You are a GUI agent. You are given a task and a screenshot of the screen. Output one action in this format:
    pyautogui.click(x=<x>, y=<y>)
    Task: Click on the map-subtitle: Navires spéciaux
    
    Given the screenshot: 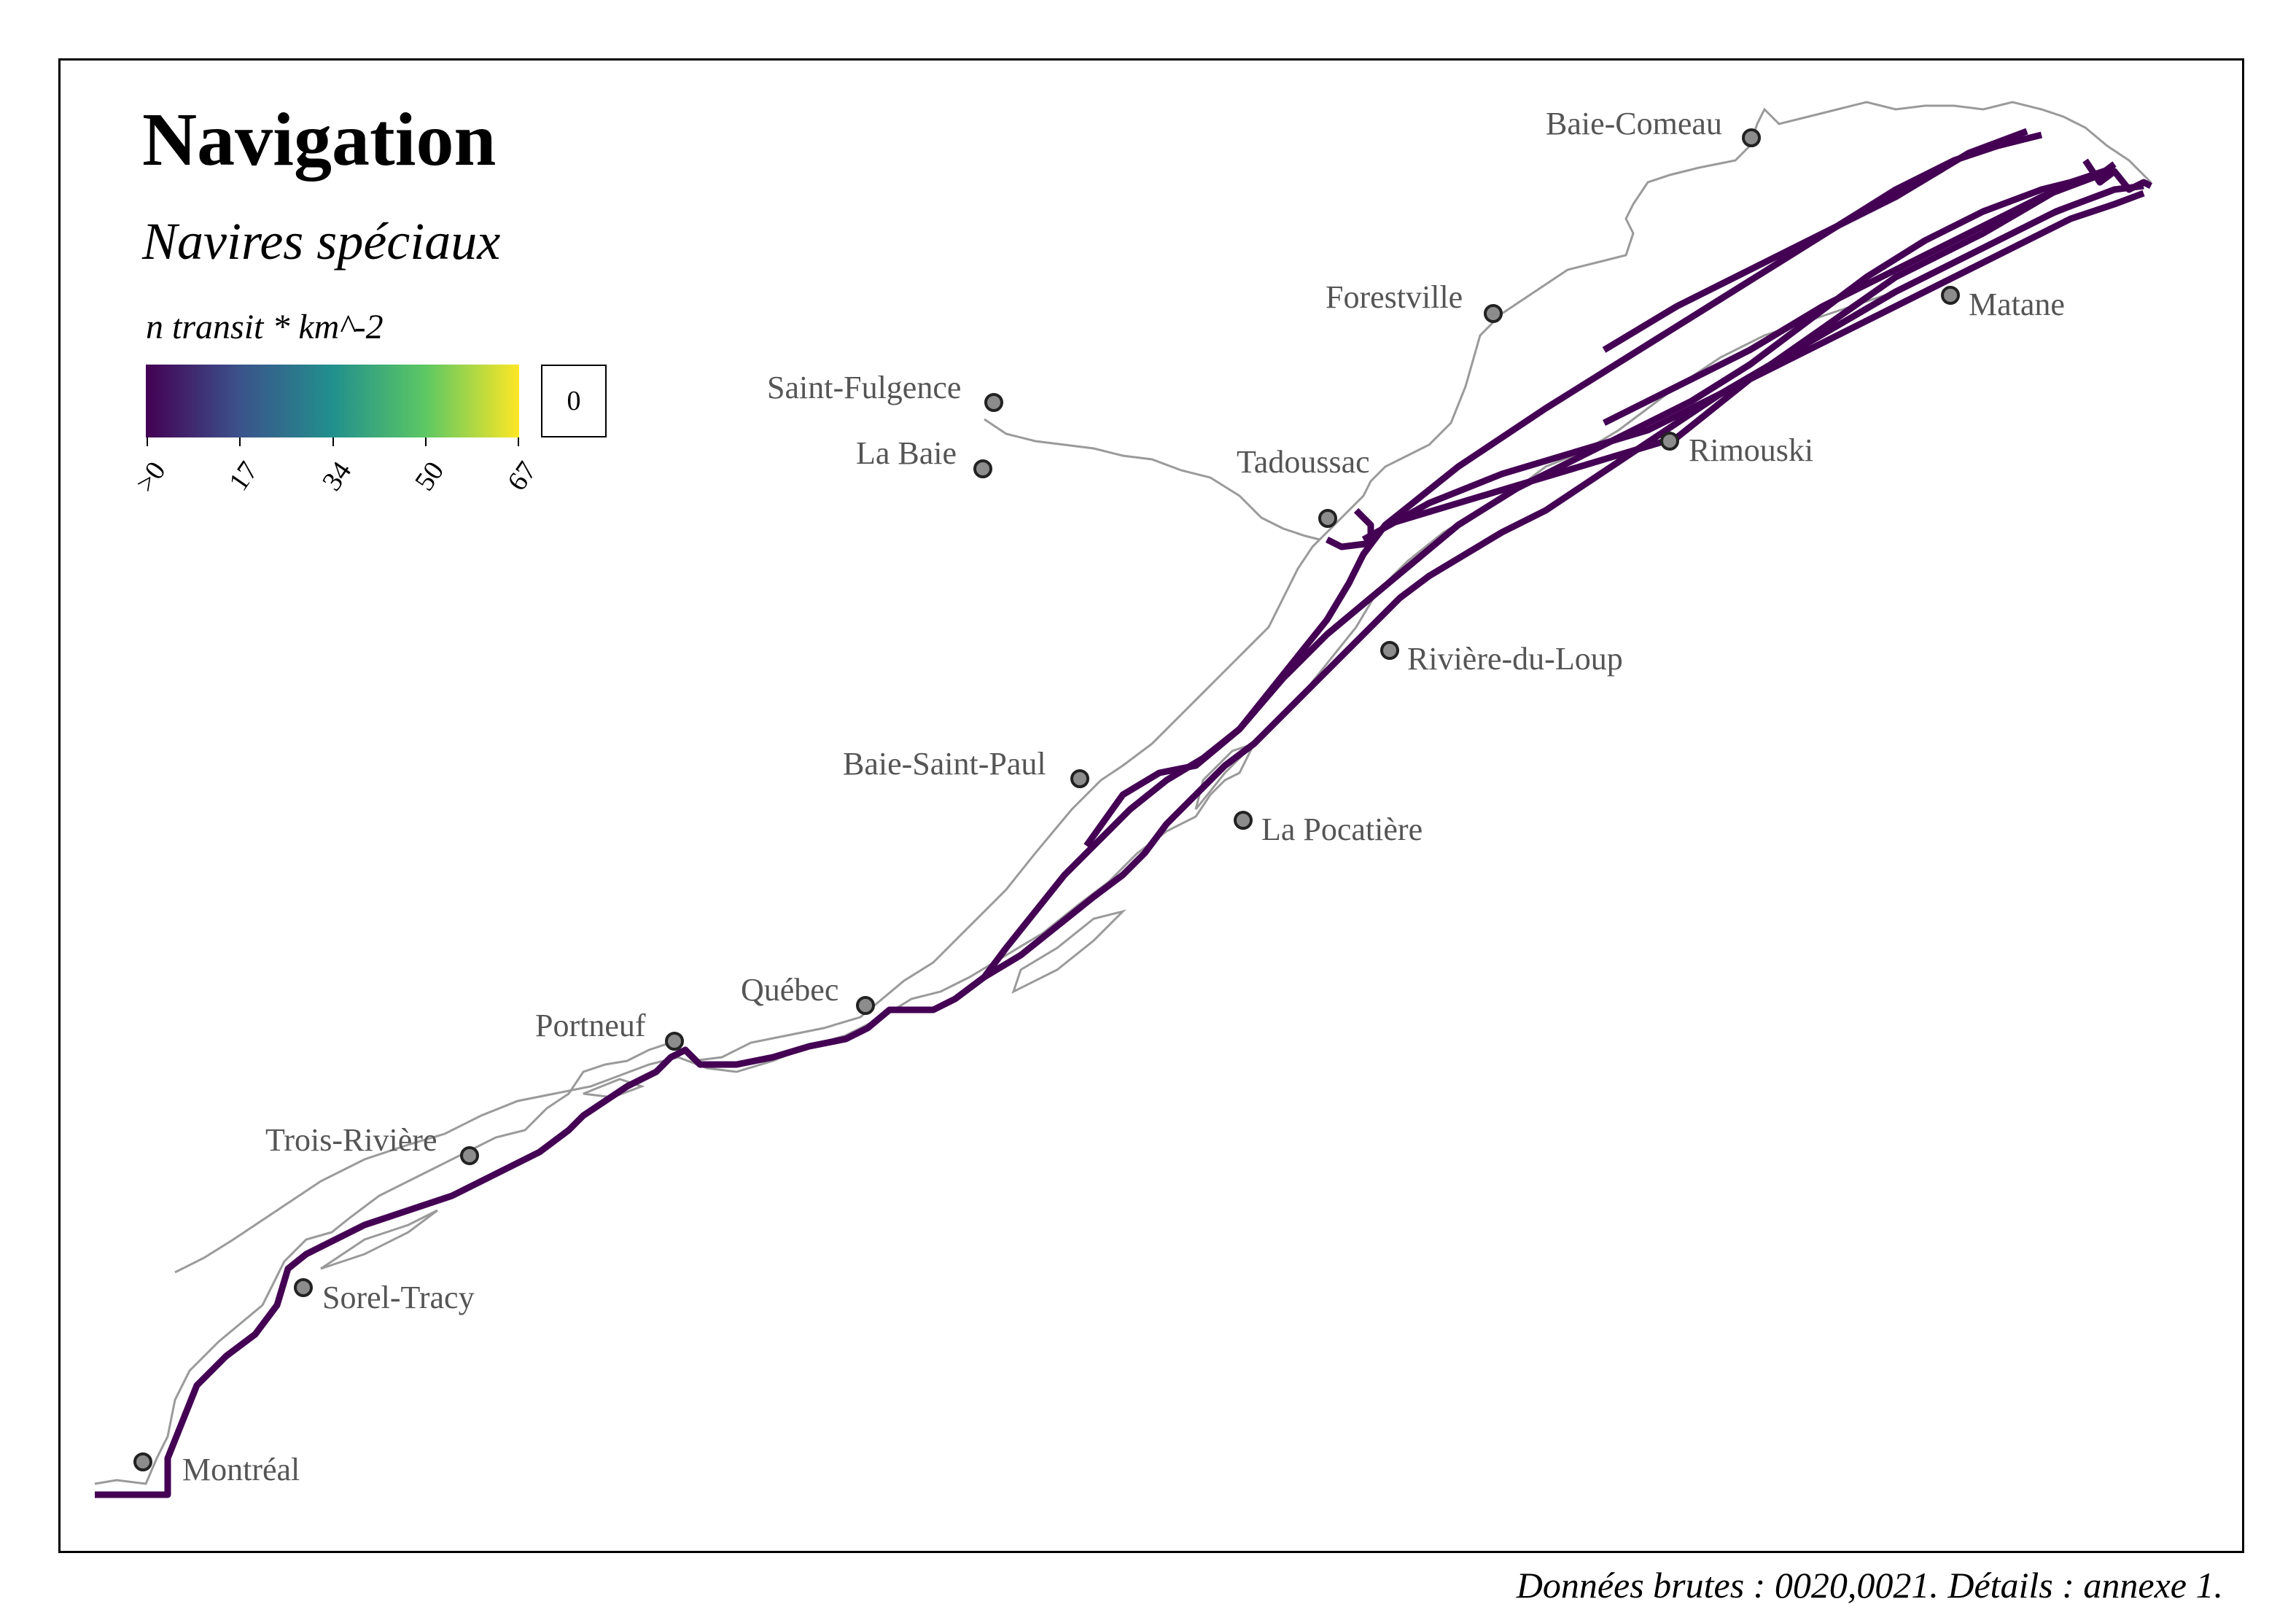 What is the action you would take?
    pyautogui.click(x=321, y=241)
    